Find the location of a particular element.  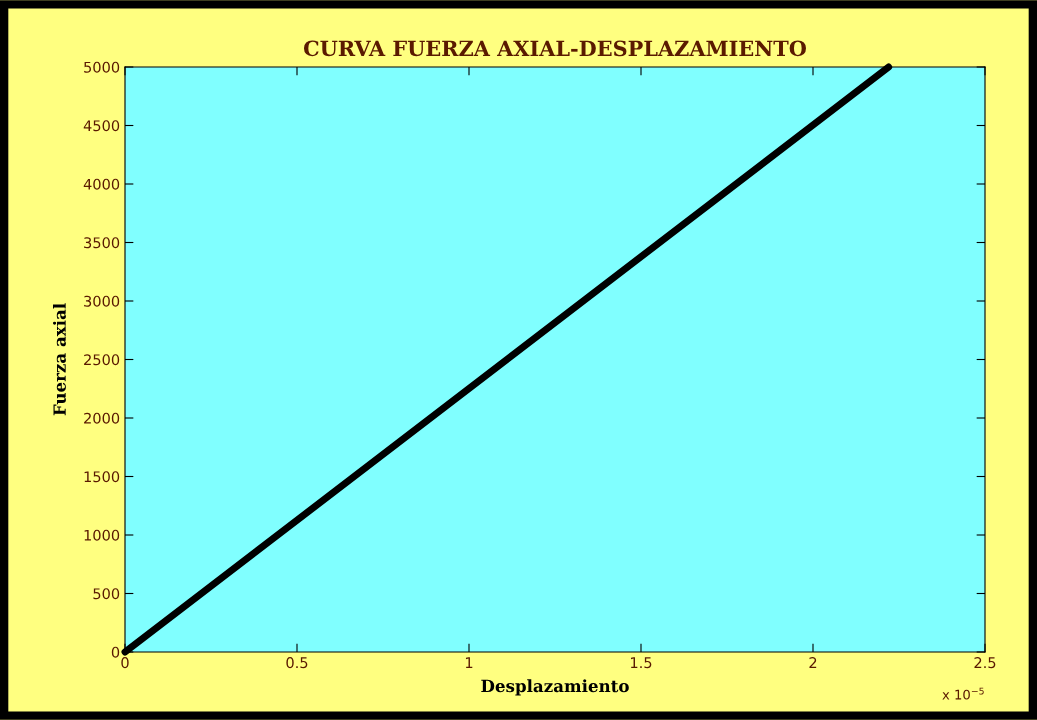

x-tick-label: 2 is located at coordinates (813, 662).